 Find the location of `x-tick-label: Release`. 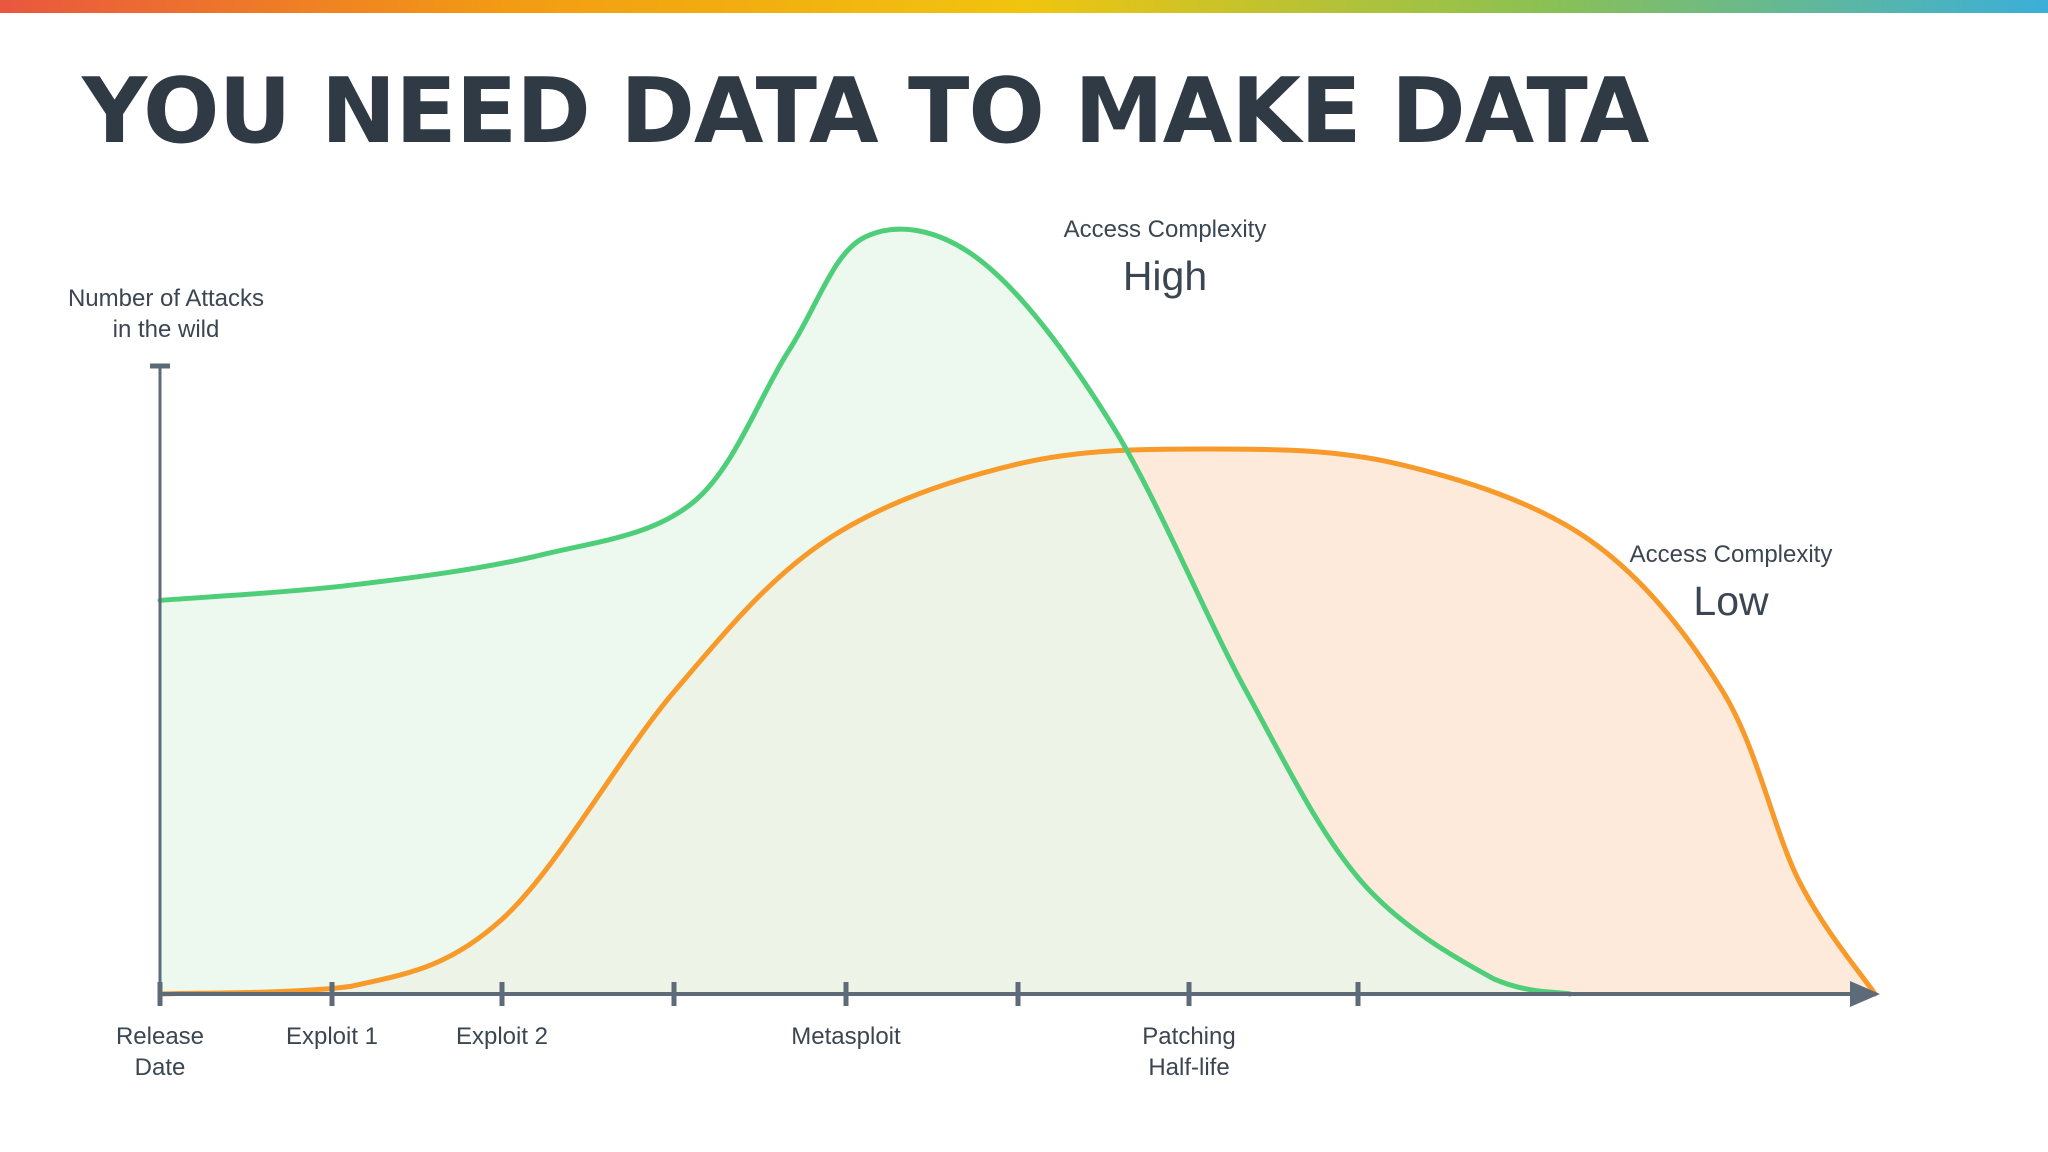

x-tick-label: Release is located at coordinates (160, 1036).